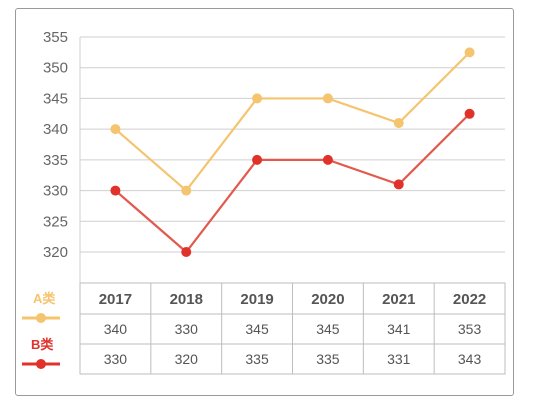 The height and width of the screenshot is (409, 533). I want to click on y-tick-340: 340, so click(55, 129).